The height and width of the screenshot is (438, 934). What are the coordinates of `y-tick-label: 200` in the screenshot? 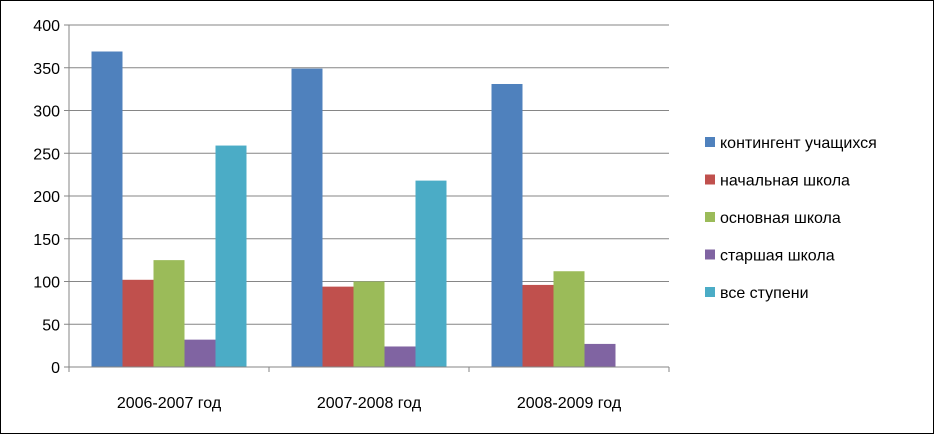 It's located at (46, 197).